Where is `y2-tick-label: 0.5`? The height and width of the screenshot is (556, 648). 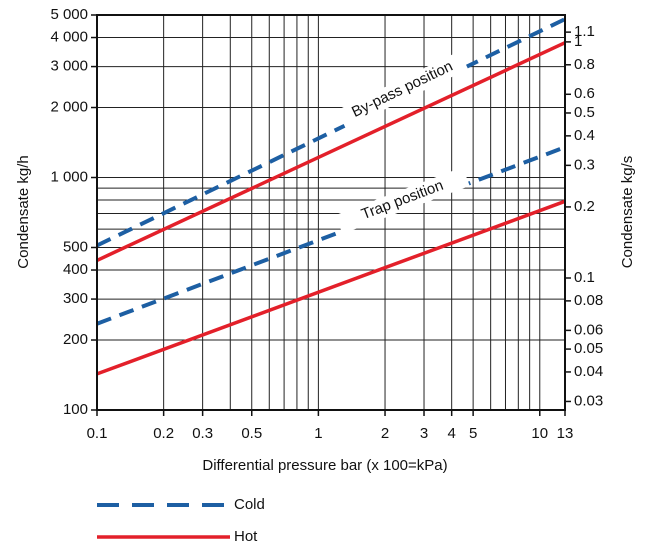 y2-tick-label: 0.5 is located at coordinates (584, 112).